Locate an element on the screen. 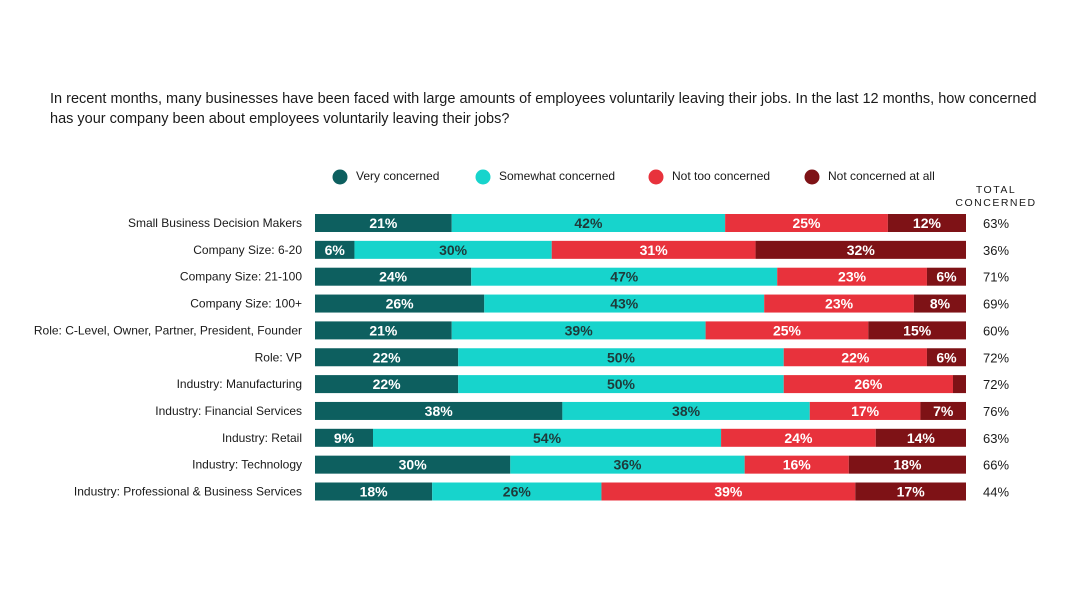  data-label-very: 18% is located at coordinates (374, 492).